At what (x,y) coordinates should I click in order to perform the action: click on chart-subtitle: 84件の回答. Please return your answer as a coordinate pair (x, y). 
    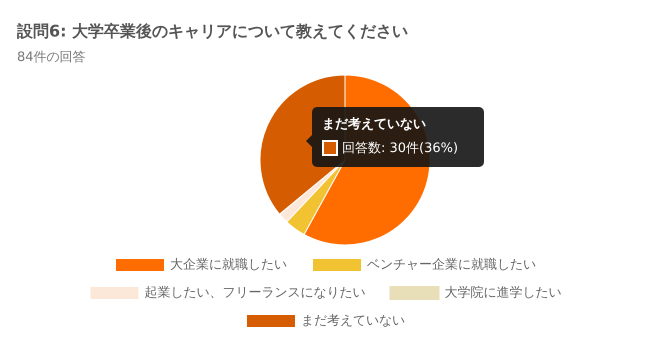
    Looking at the image, I should click on (51, 57).